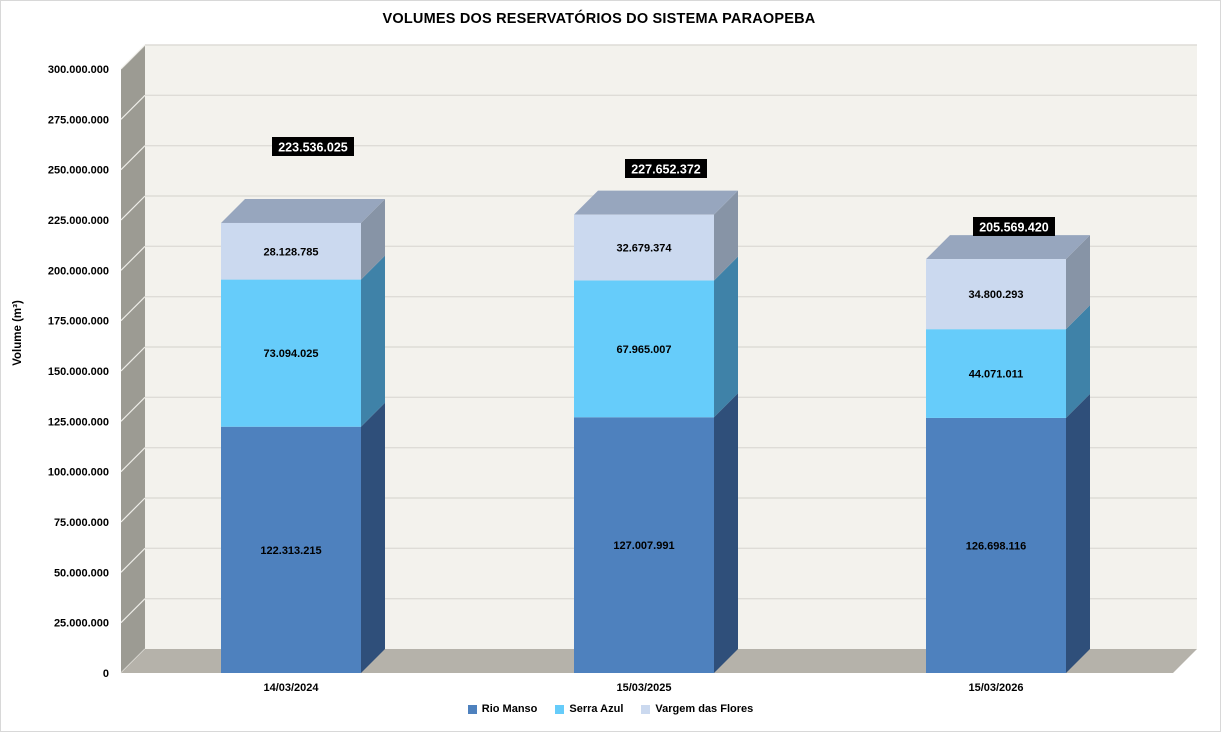  Describe the element at coordinates (78, 422) in the screenshot. I see `y-tick-label: 125.000.000` at that location.